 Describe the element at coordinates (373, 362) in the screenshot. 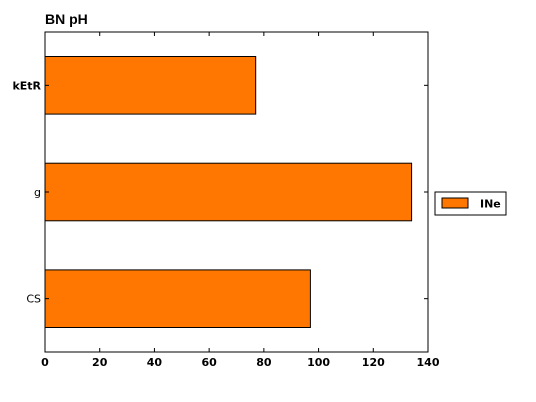

I see `x-tick-label: 120` at that location.